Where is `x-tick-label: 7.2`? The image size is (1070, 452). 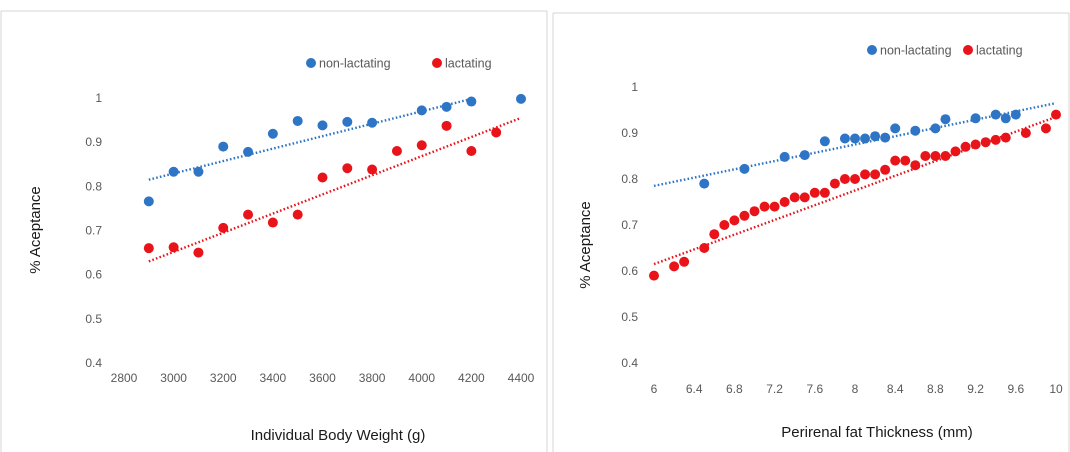 x-tick-label: 7.2 is located at coordinates (774, 389).